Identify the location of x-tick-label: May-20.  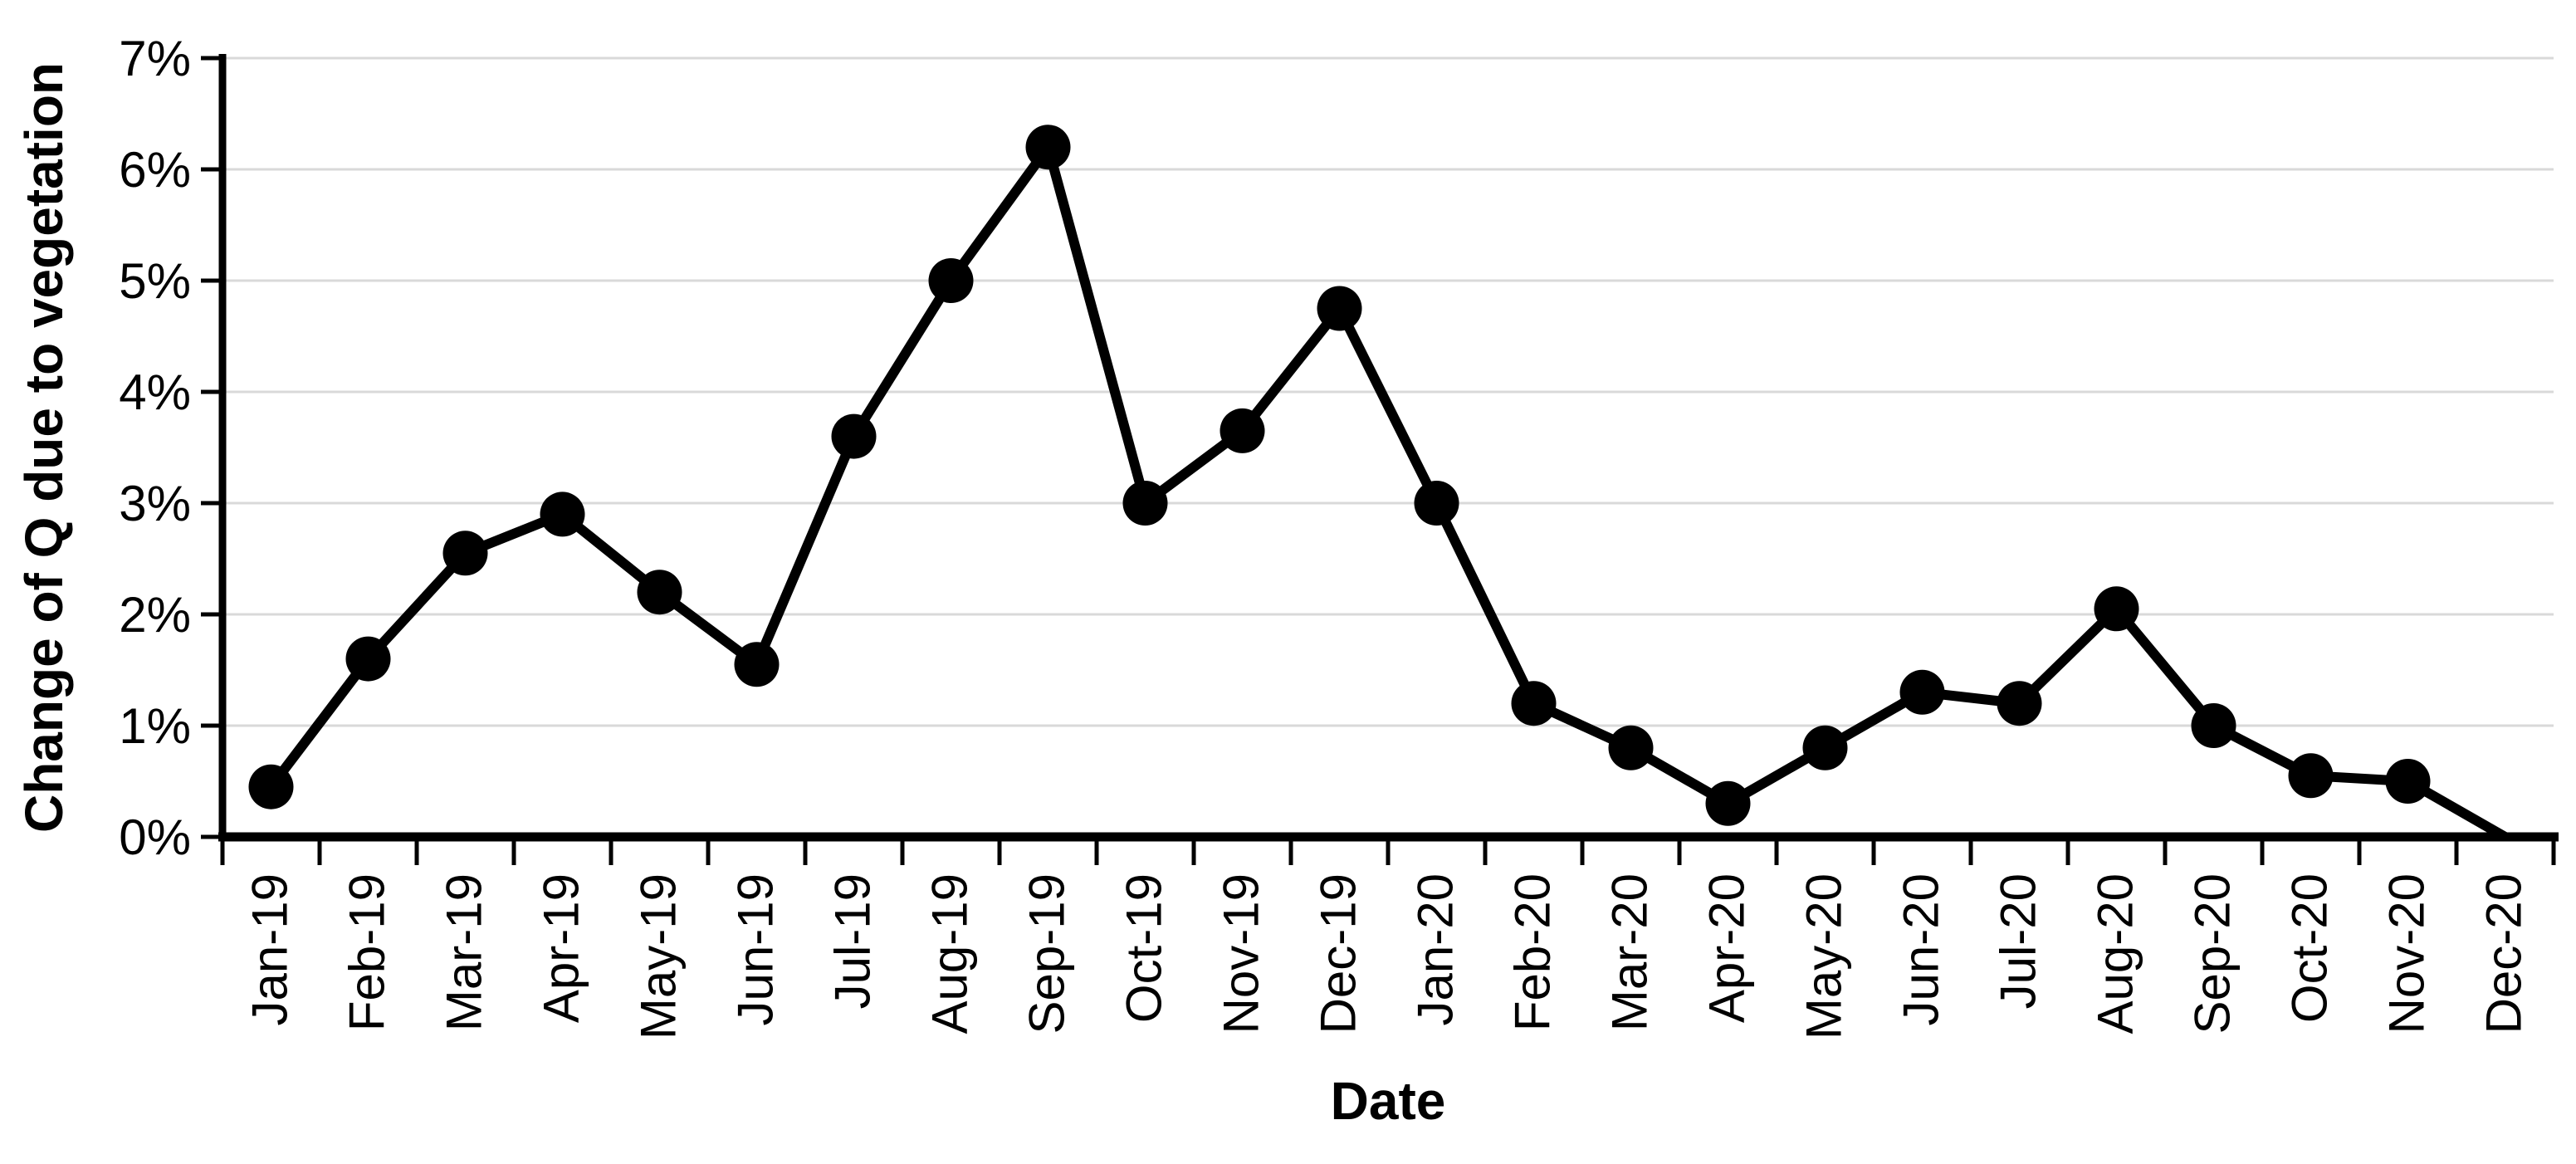
(1824, 956).